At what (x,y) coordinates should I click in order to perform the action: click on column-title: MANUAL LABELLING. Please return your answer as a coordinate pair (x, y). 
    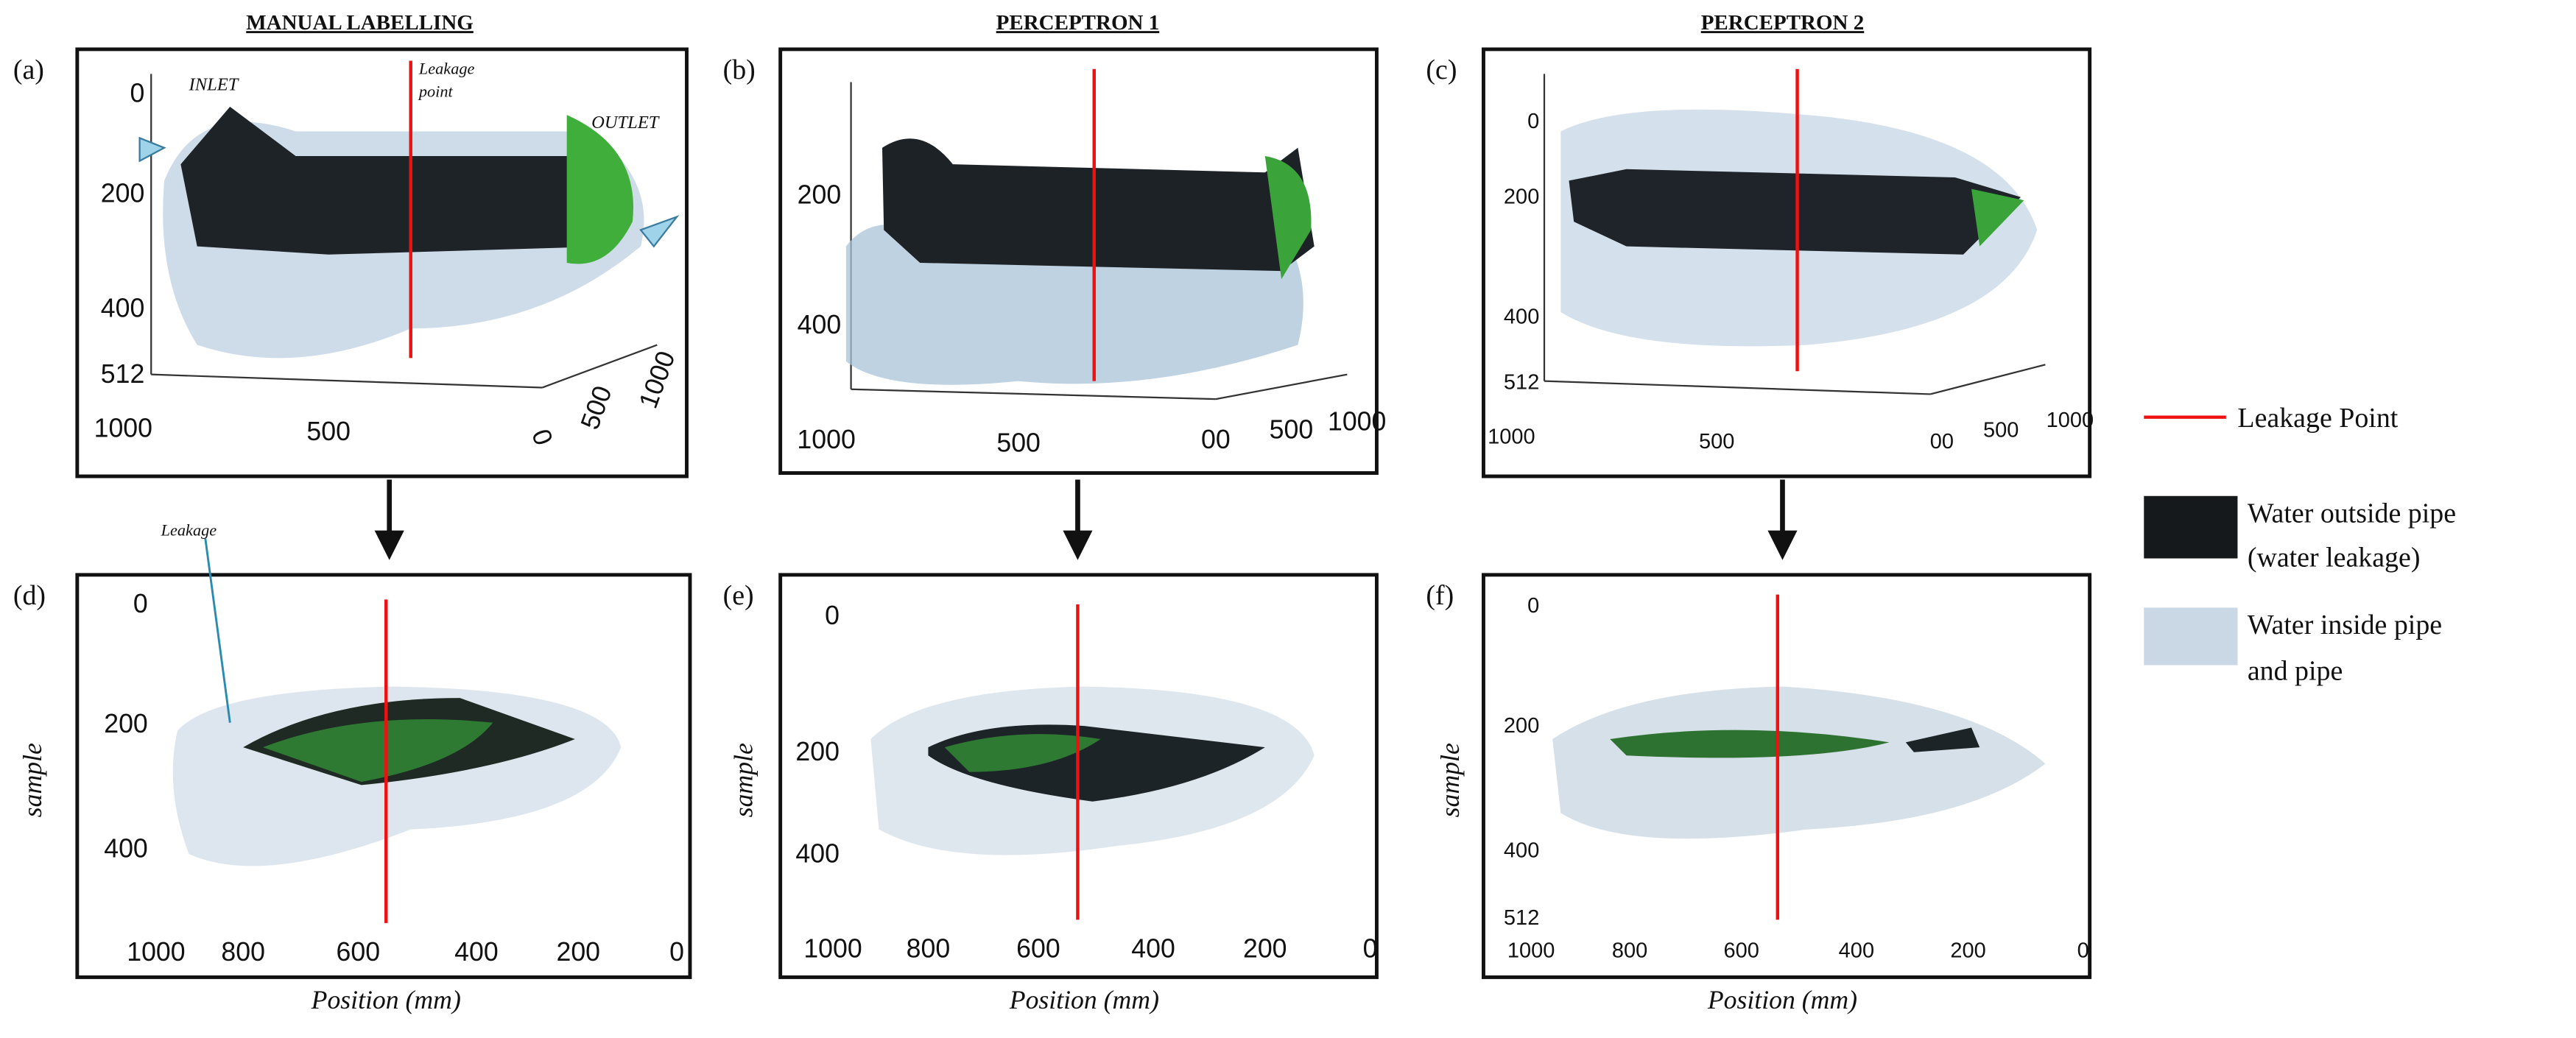
    Looking at the image, I should click on (360, 23).